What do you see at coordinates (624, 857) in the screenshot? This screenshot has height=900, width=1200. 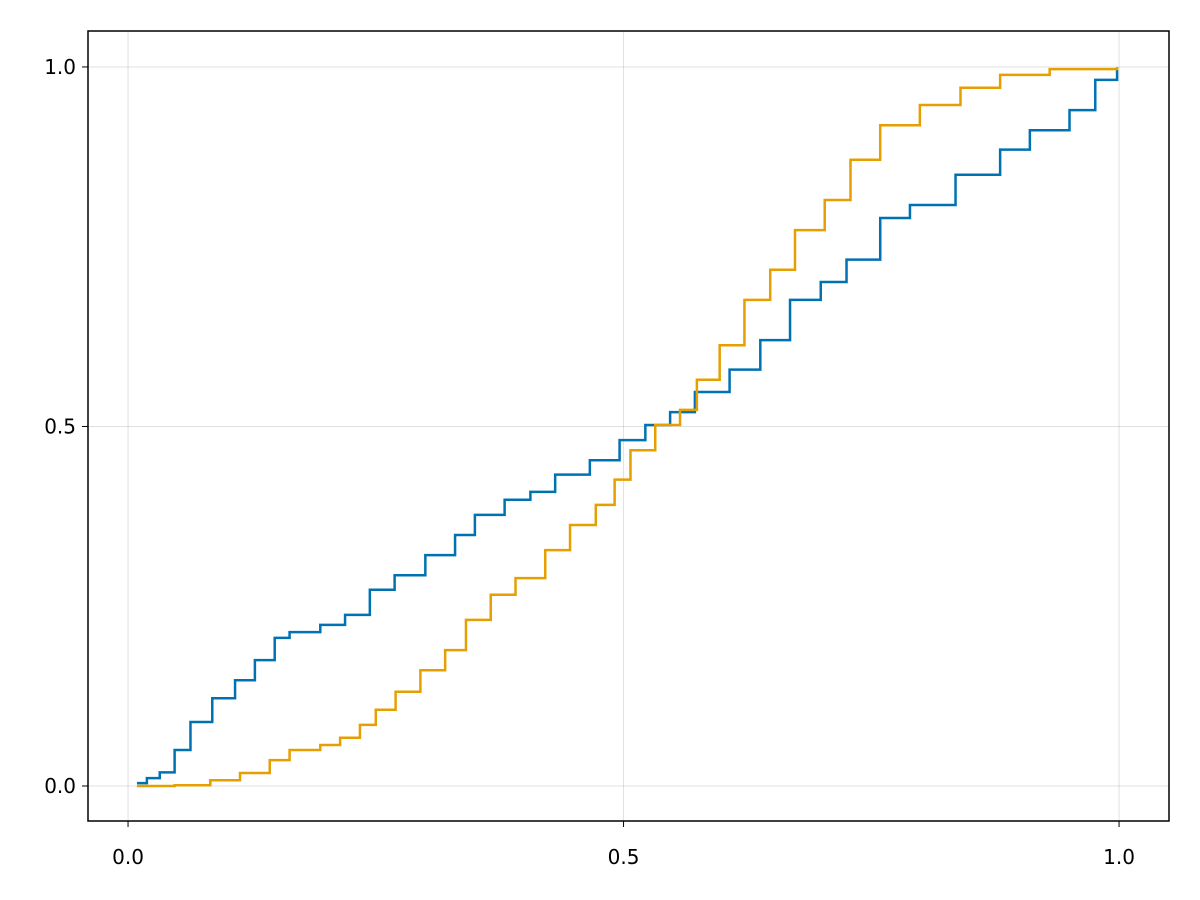 I see `x-tick-label: 0.5` at bounding box center [624, 857].